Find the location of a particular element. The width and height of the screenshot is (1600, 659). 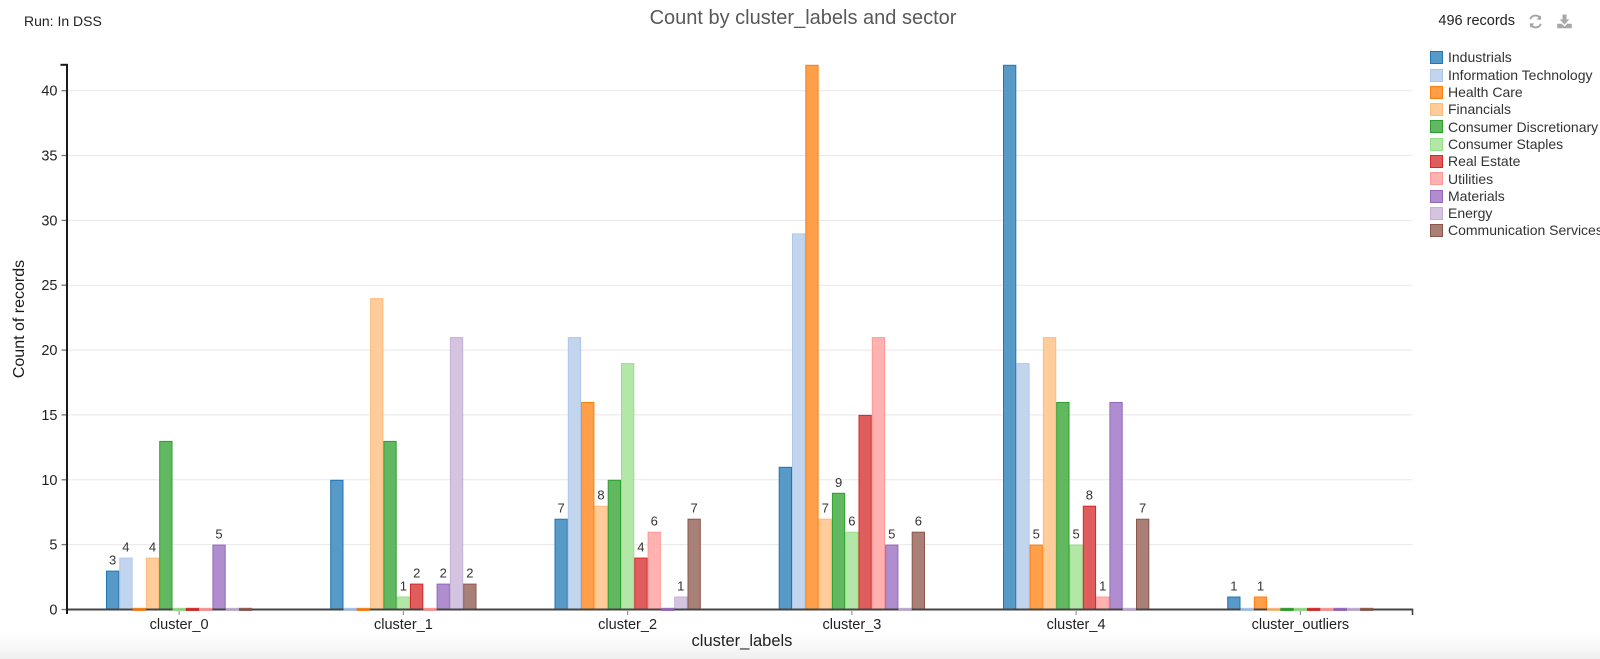

svg-text: 3 is located at coordinates (112, 560).